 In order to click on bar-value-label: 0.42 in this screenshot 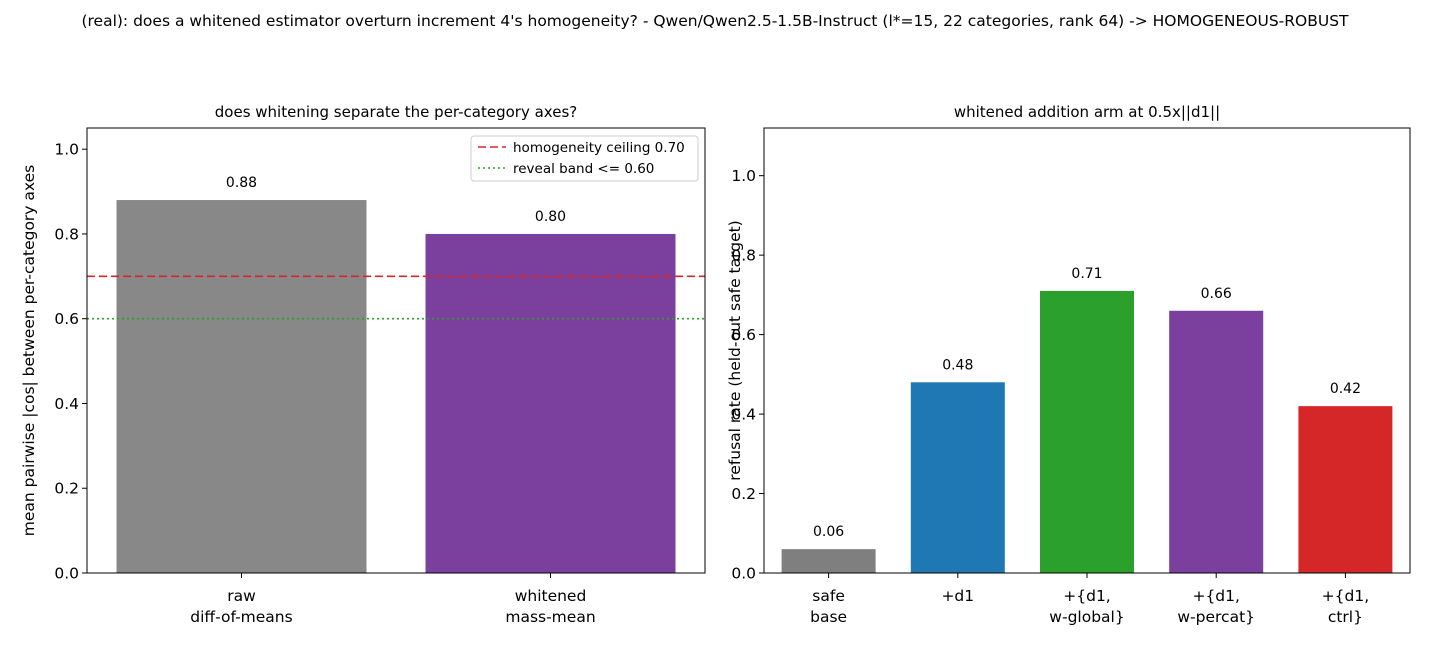, I will do `click(1345, 389)`.